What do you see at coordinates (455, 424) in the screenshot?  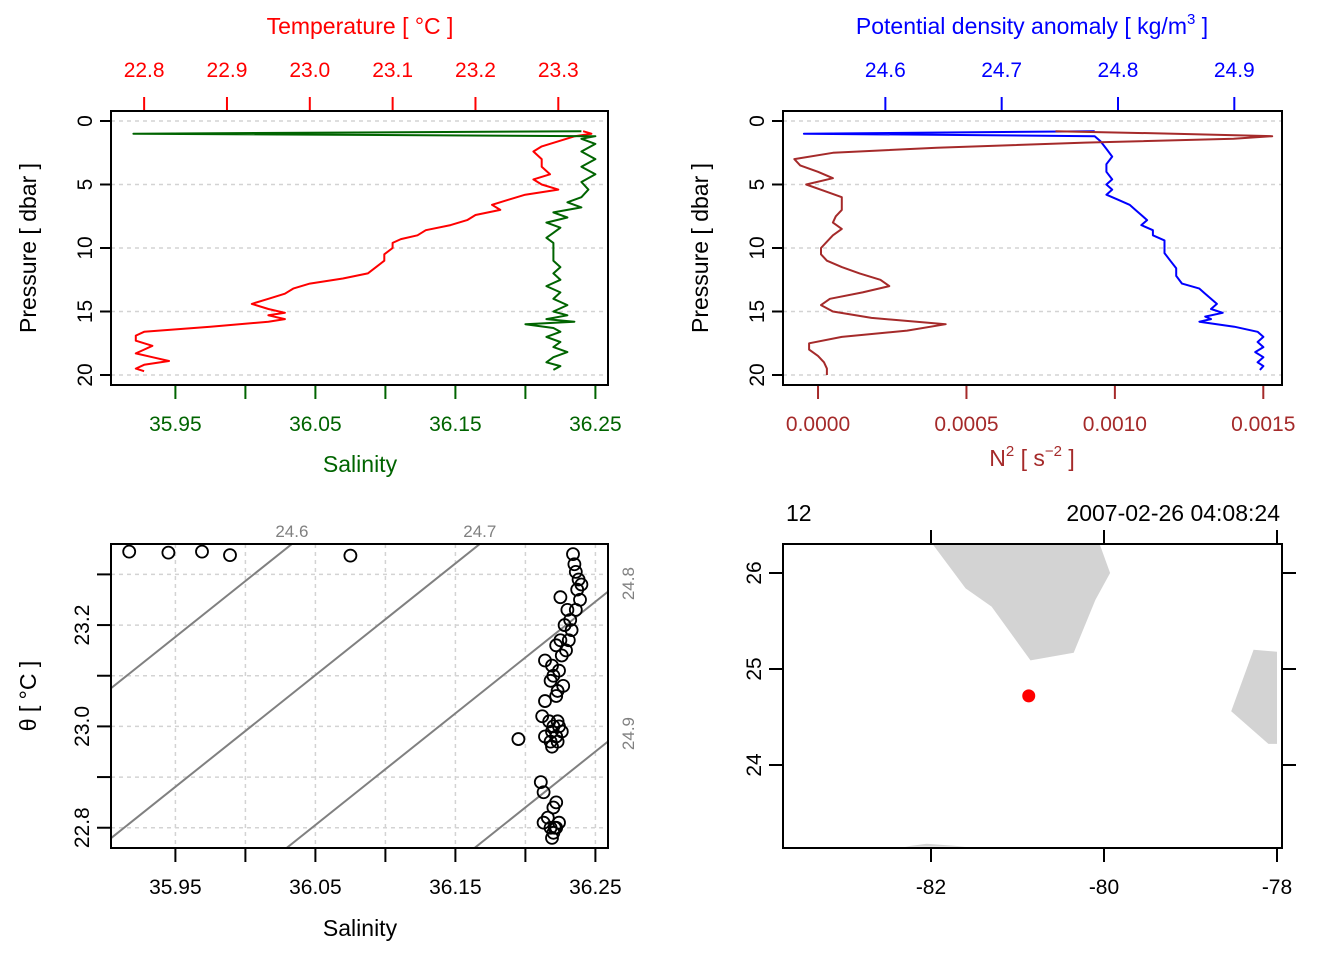 I see `bottom-axis-tick-label: 36.15` at bounding box center [455, 424].